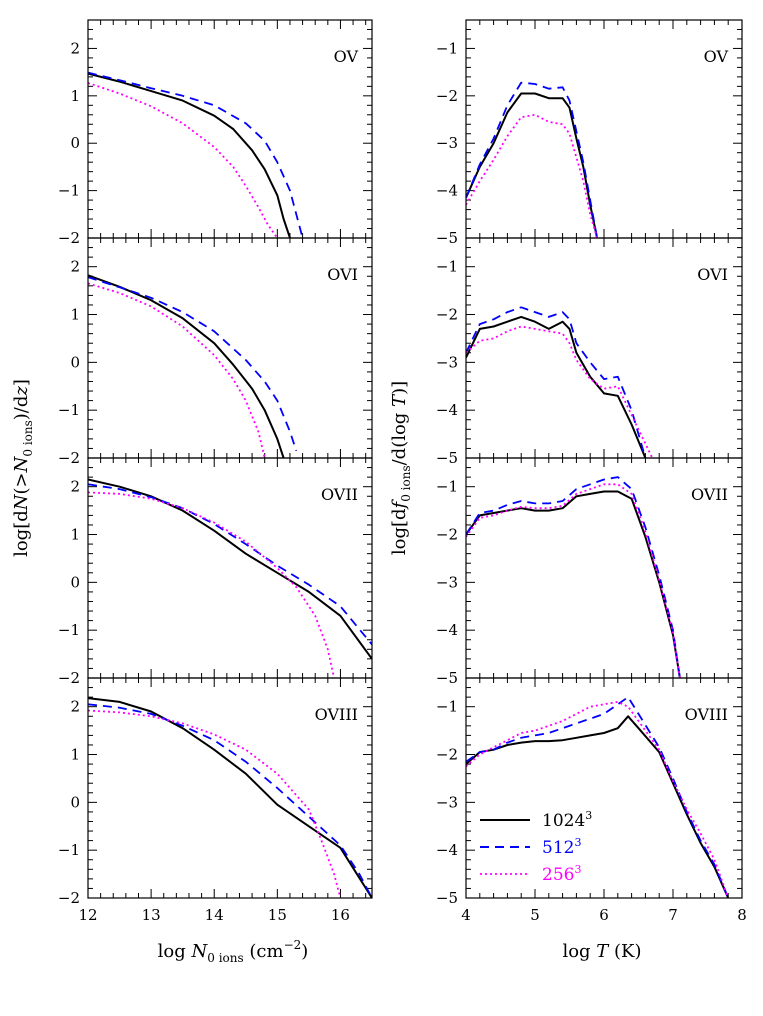 This screenshot has height=1016, width=763. Describe the element at coordinates (561, 847) in the screenshot. I see `legend-label-512: 5123` at that location.